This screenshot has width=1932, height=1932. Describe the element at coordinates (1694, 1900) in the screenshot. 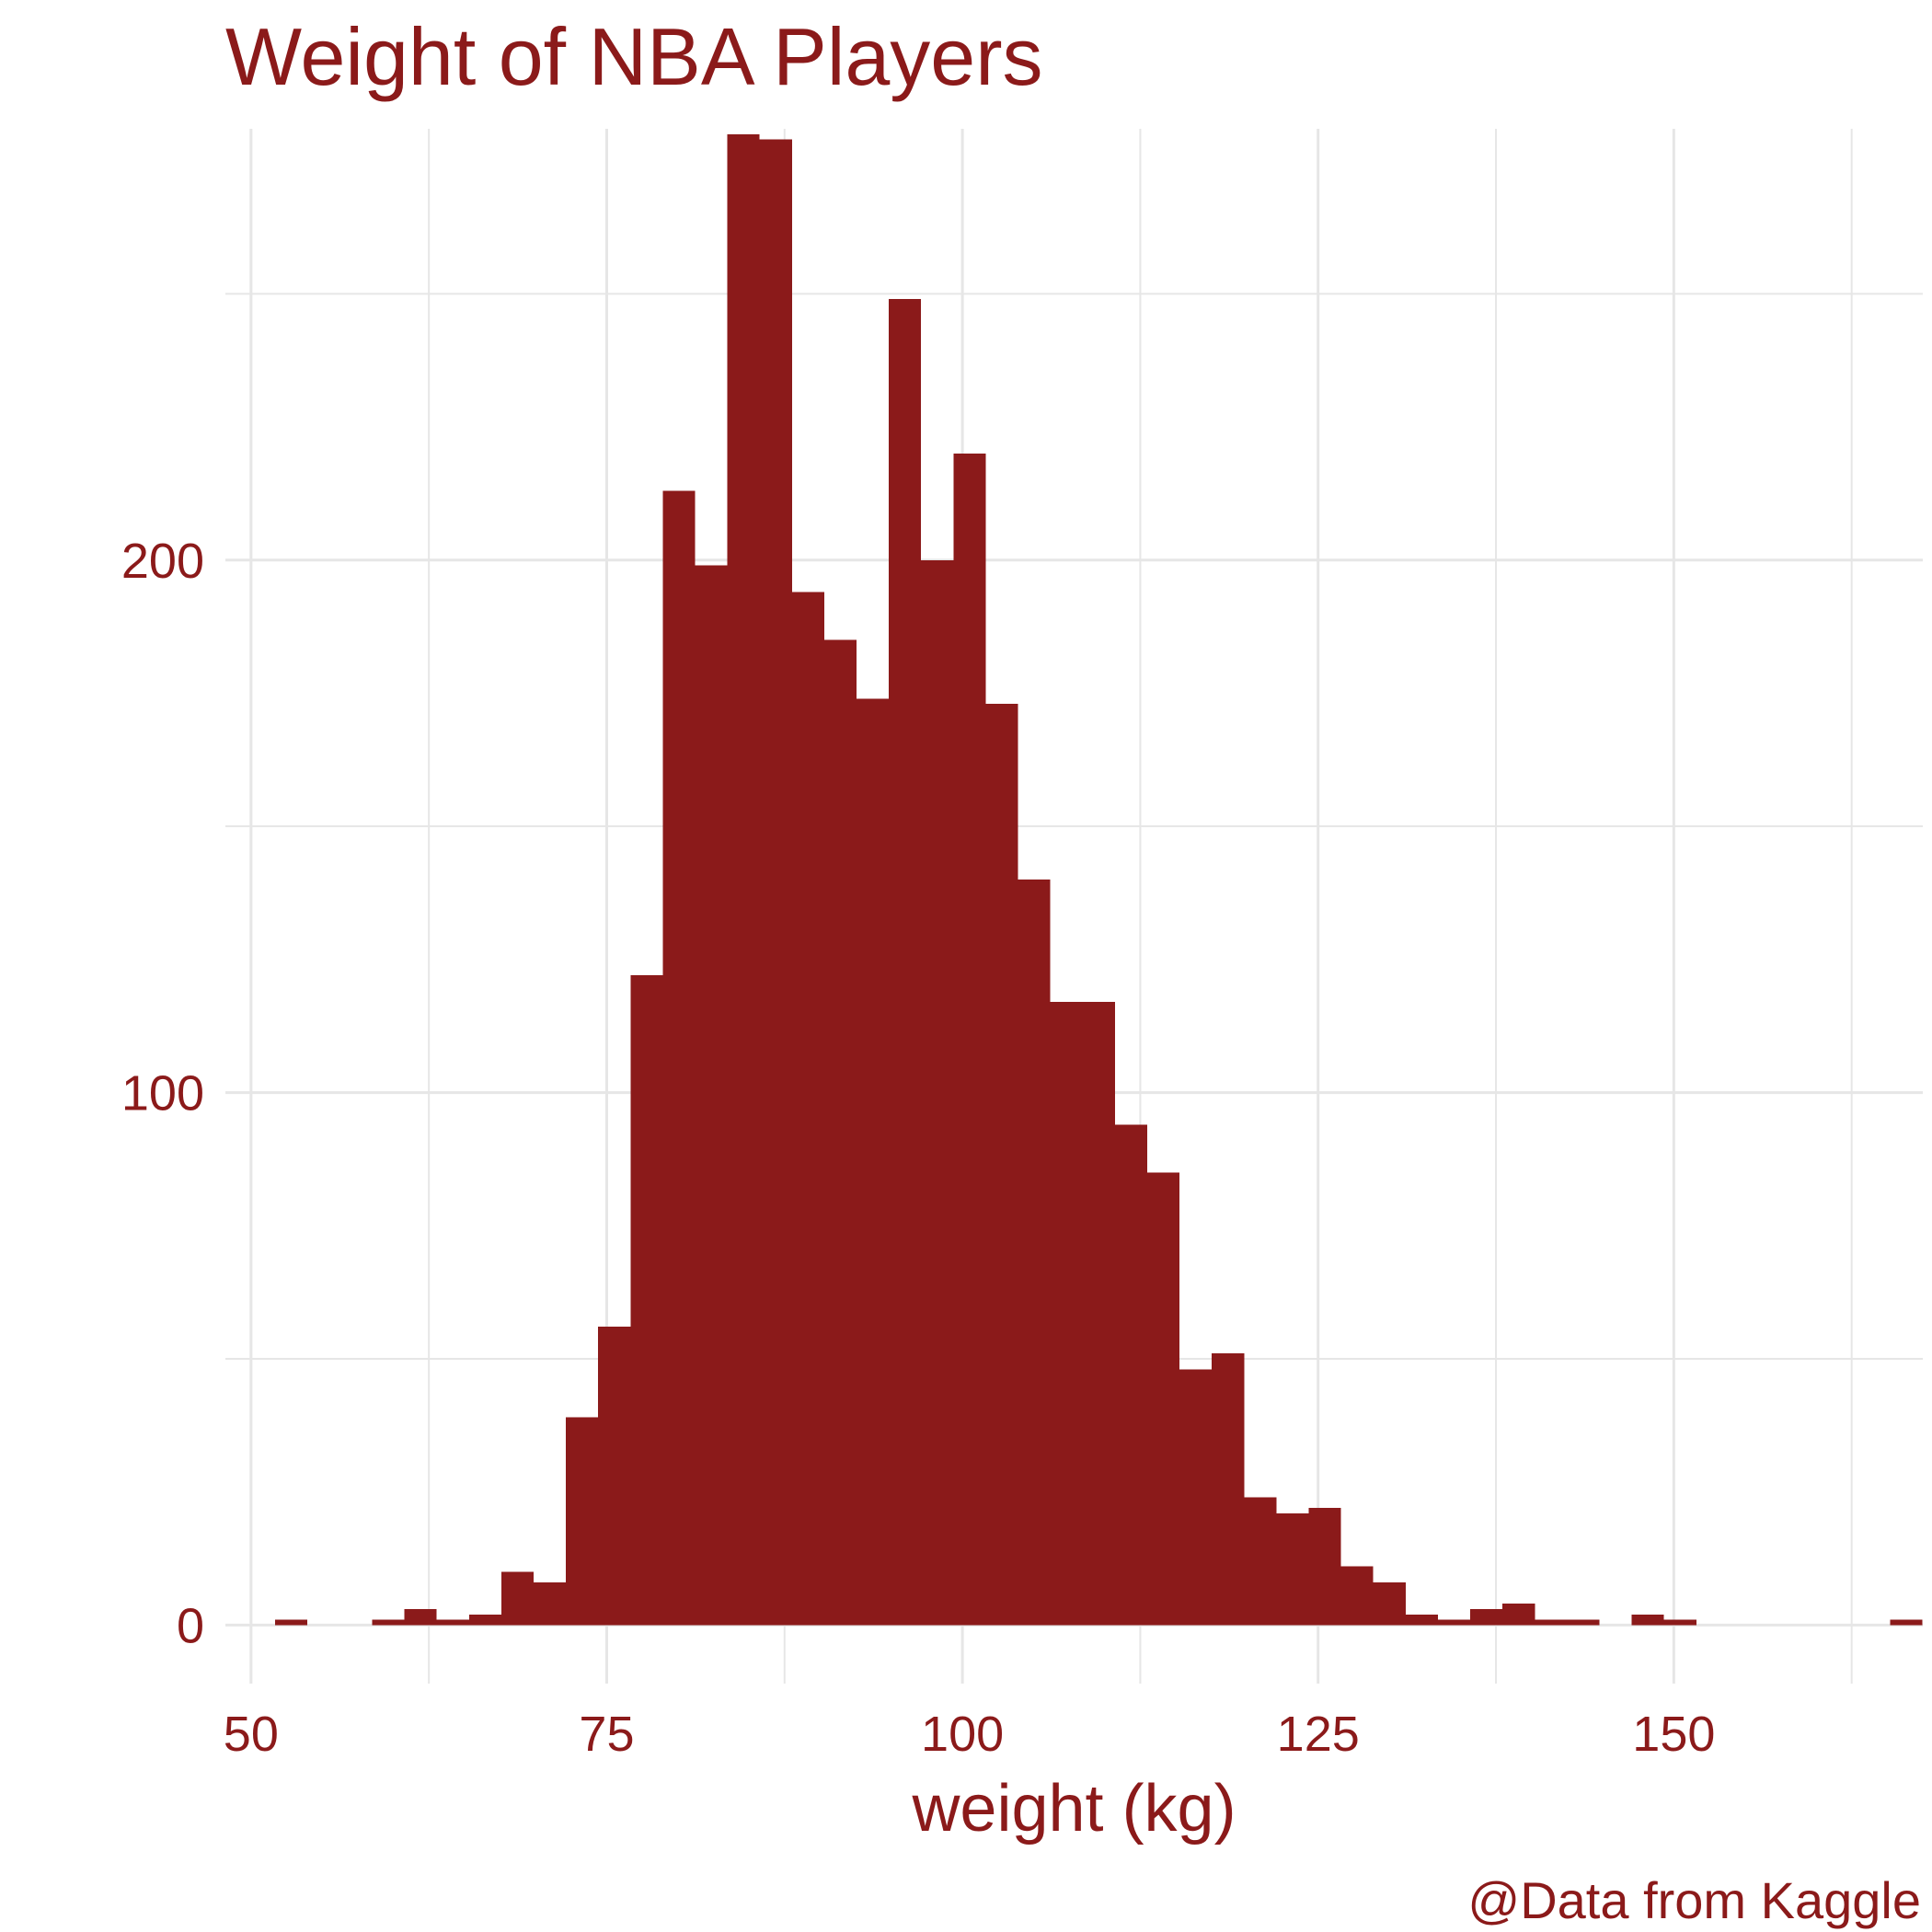

I see `chart-caption: @Data from Kaggle` at that location.